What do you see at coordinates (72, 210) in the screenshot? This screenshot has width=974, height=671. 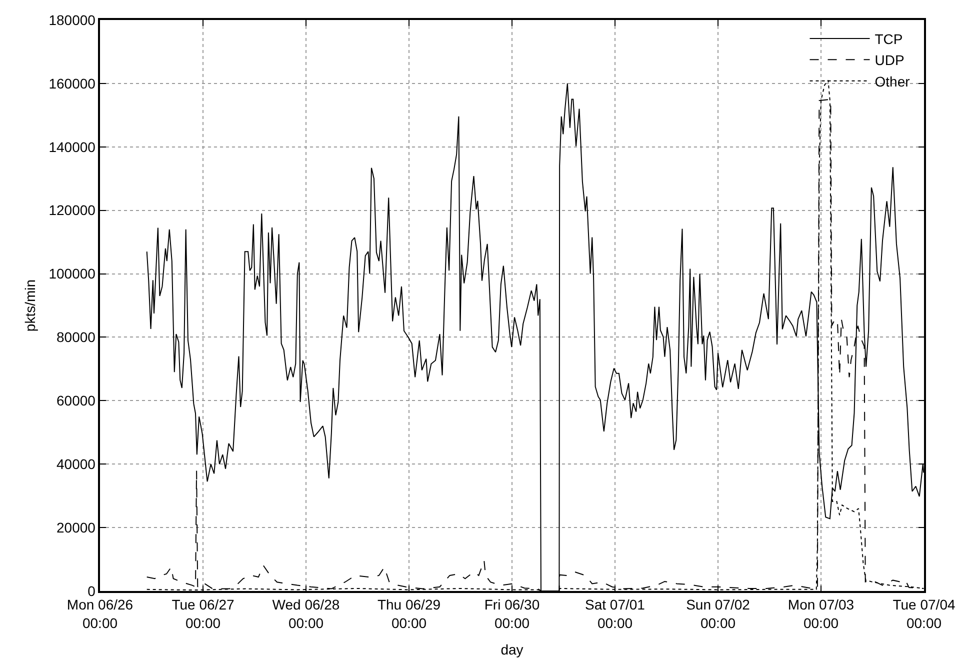 I see `y-tick-label: 120000` at bounding box center [72, 210].